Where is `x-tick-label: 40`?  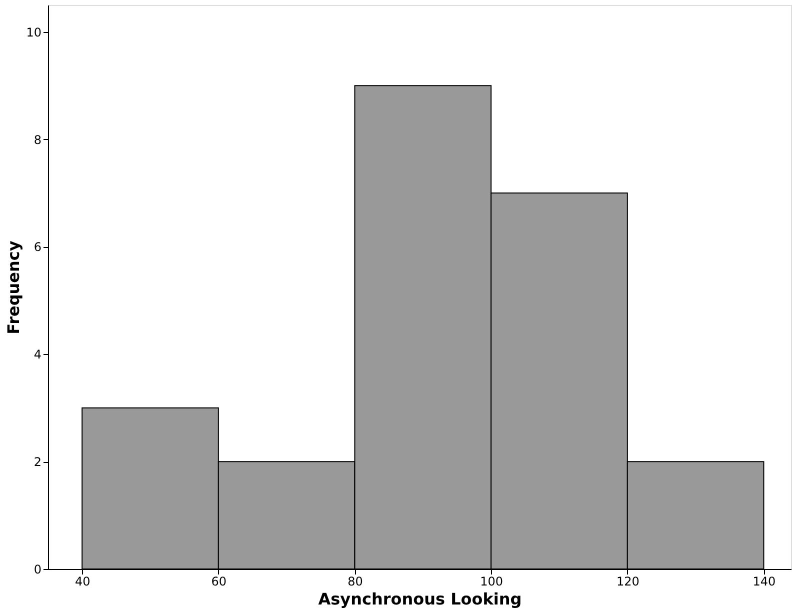
x-tick-label: 40 is located at coordinates (82, 581).